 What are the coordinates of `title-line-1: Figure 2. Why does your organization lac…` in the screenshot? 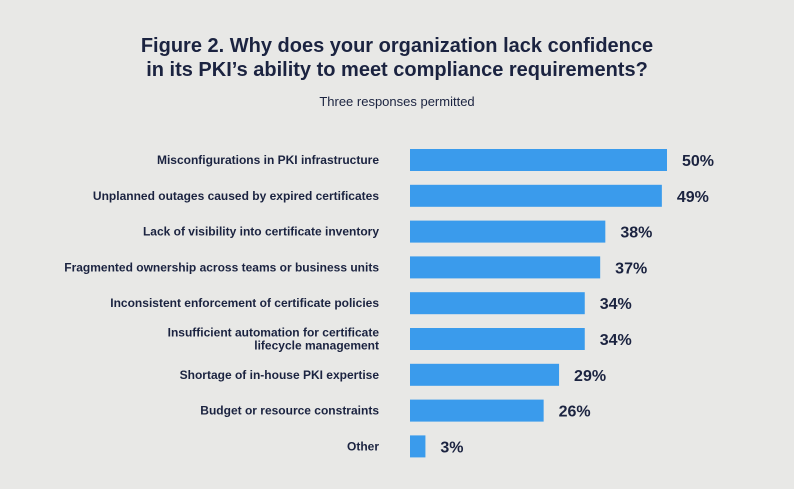 It's located at (397, 46).